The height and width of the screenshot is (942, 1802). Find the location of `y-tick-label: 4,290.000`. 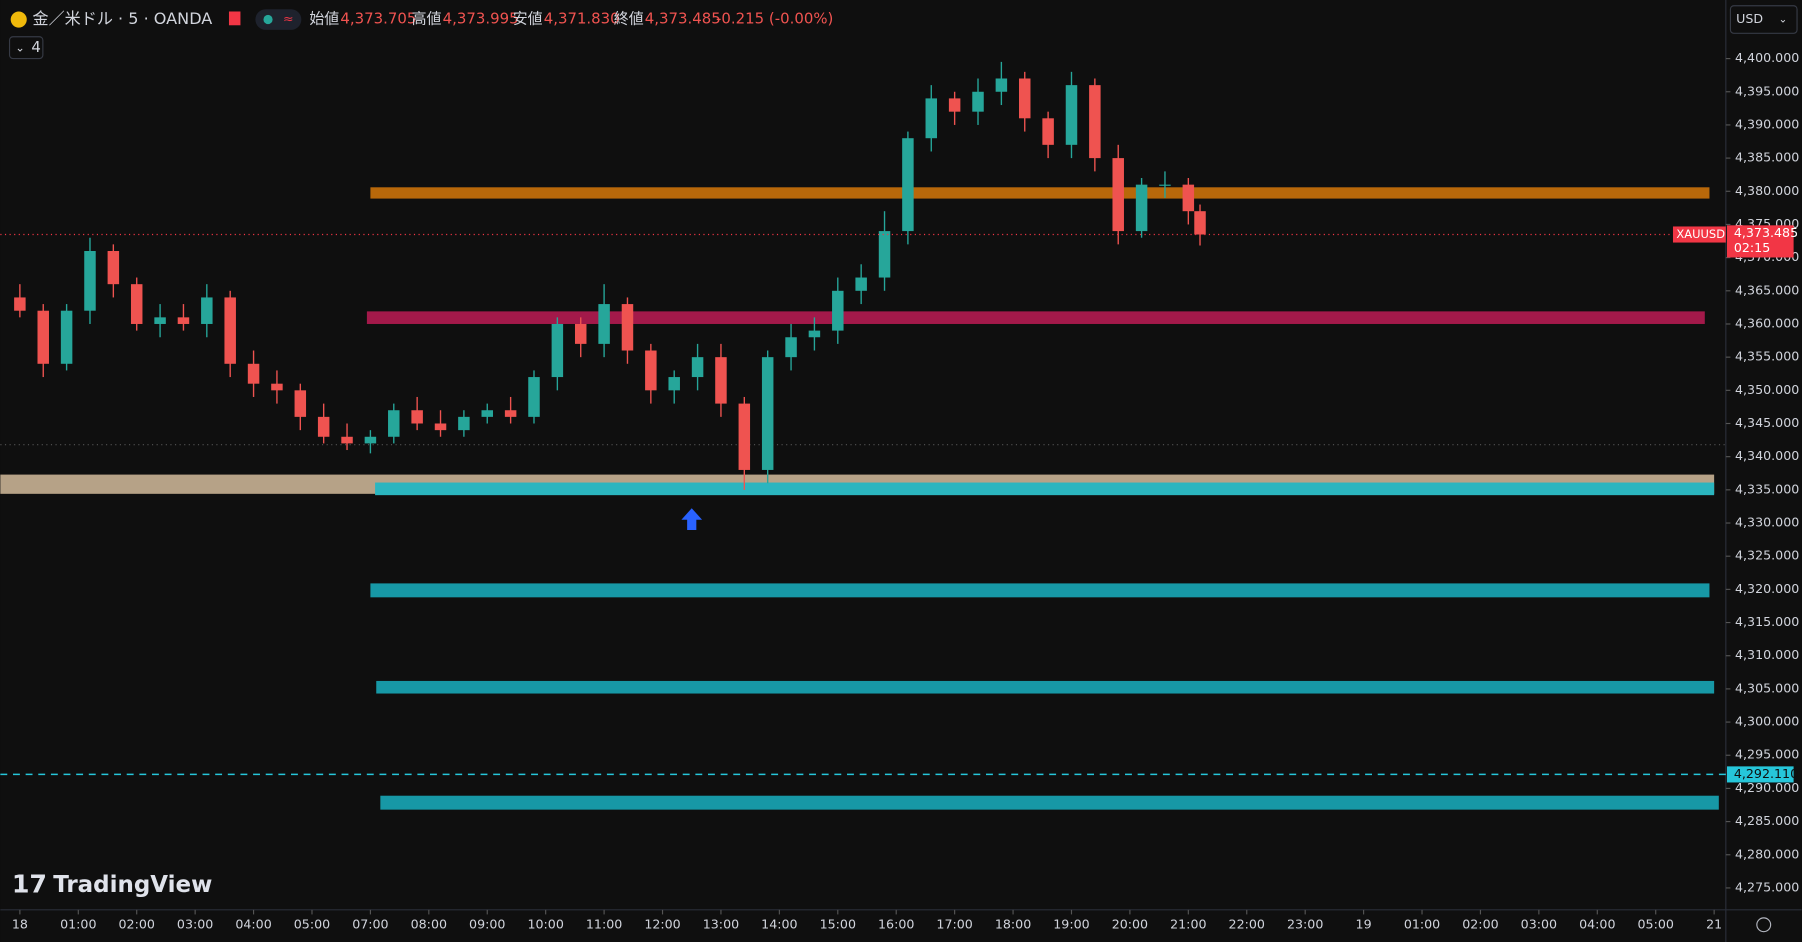

y-tick-label: 4,290.000 is located at coordinates (1767, 787).